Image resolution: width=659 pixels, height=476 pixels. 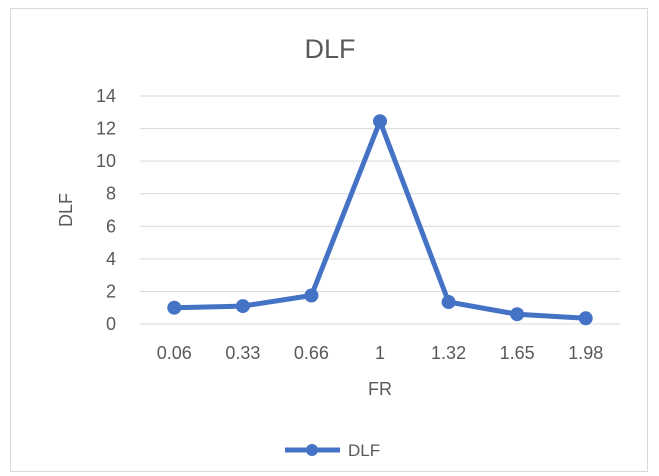 I want to click on x-axis-ticks: 0.06 0.33 0.66 1 1.32 1.65 1.98, so click(x=380, y=353).